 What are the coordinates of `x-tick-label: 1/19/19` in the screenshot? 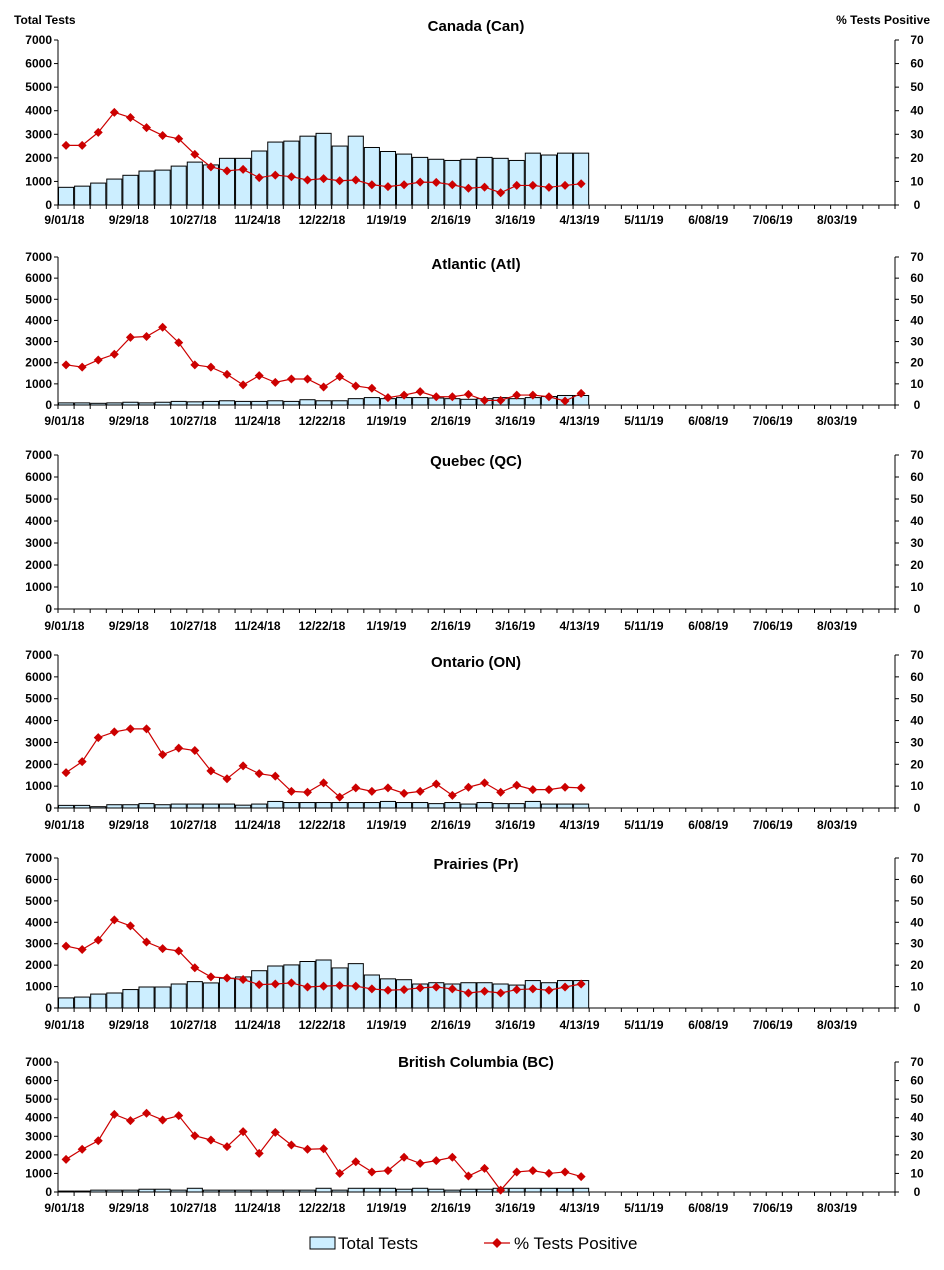 It's located at (386, 421).